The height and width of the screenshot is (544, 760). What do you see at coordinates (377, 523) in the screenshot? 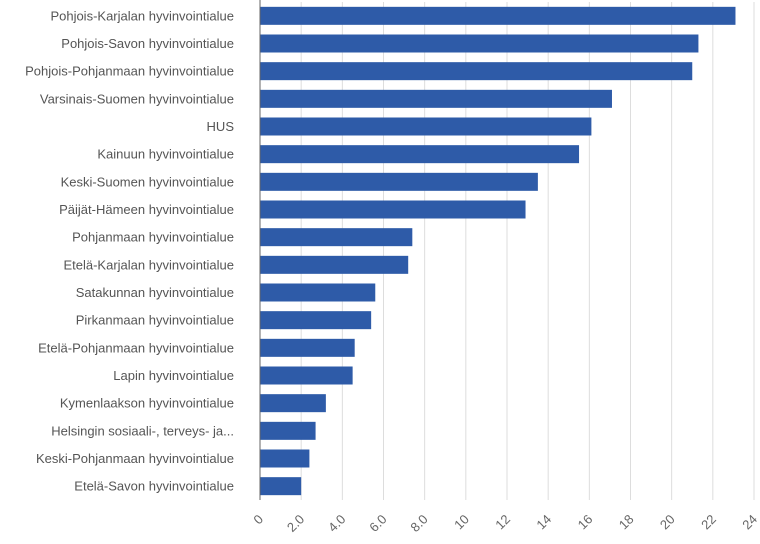
I see `x-tick-label: 6.0` at bounding box center [377, 523].